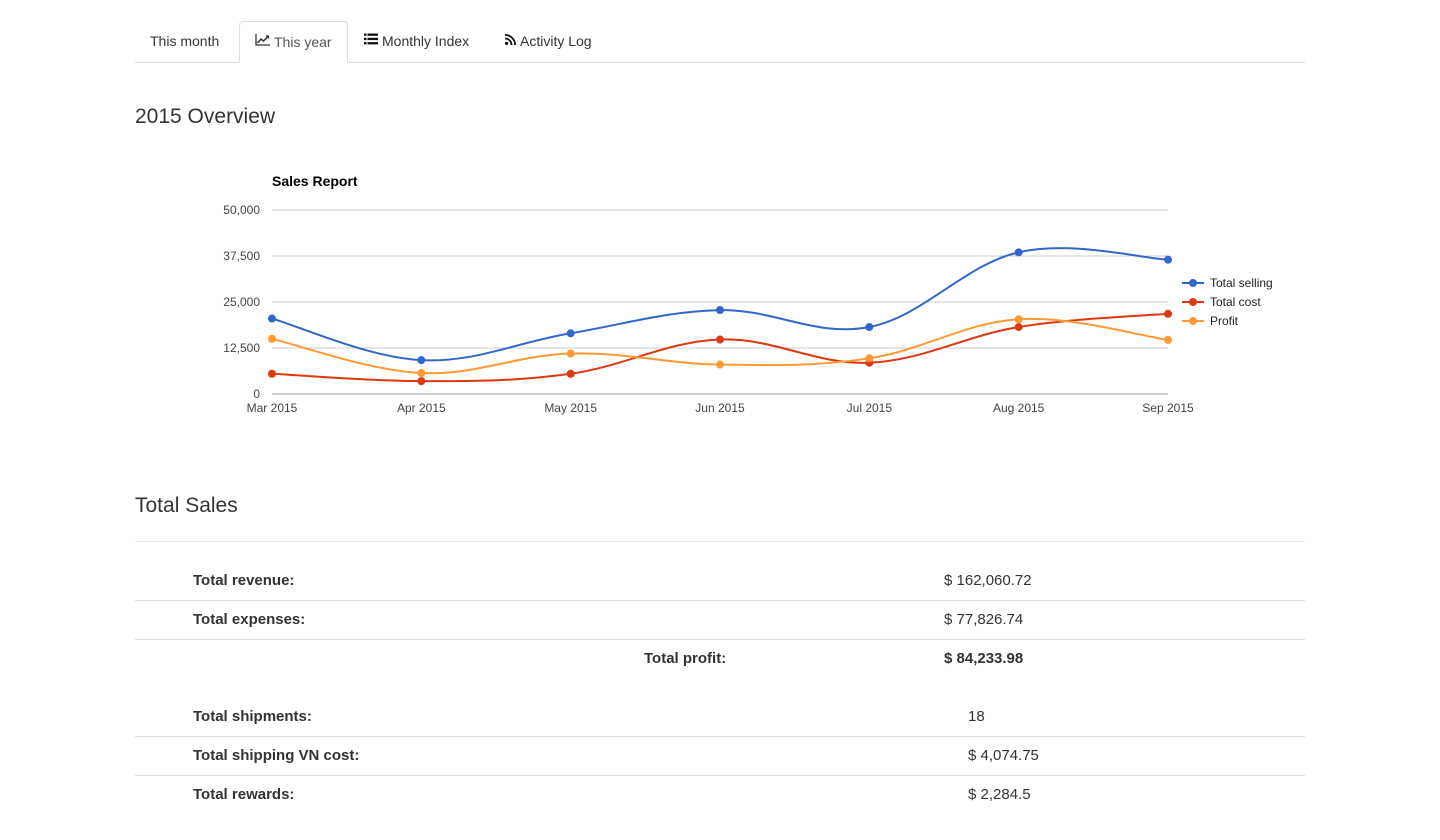 Image resolution: width=1440 pixels, height=840 pixels. What do you see at coordinates (720, 42) in the screenshot?
I see `tab-bar: This month This year` at bounding box center [720, 42].